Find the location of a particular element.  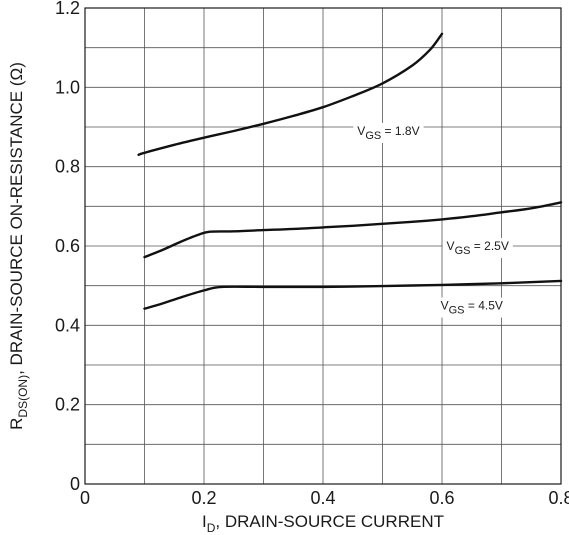

y-tick-label: 0.2 is located at coordinates (67, 405).